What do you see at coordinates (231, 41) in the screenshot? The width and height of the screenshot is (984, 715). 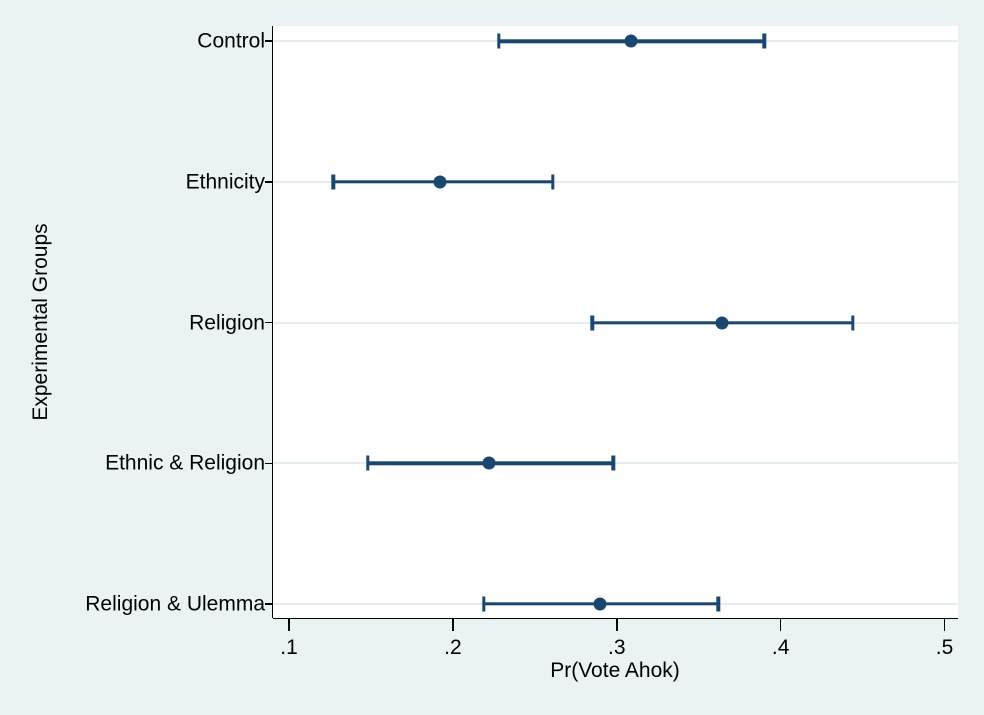 I see `y-category-label: Control` at bounding box center [231, 41].